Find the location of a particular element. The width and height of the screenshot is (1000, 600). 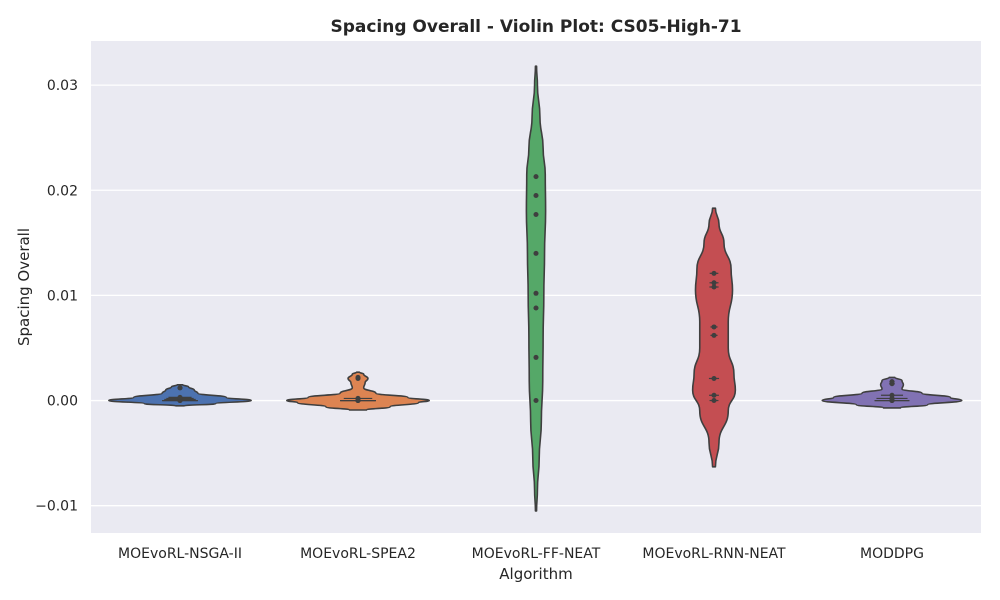

y-tick-label: 0.00 is located at coordinates (62, 402).